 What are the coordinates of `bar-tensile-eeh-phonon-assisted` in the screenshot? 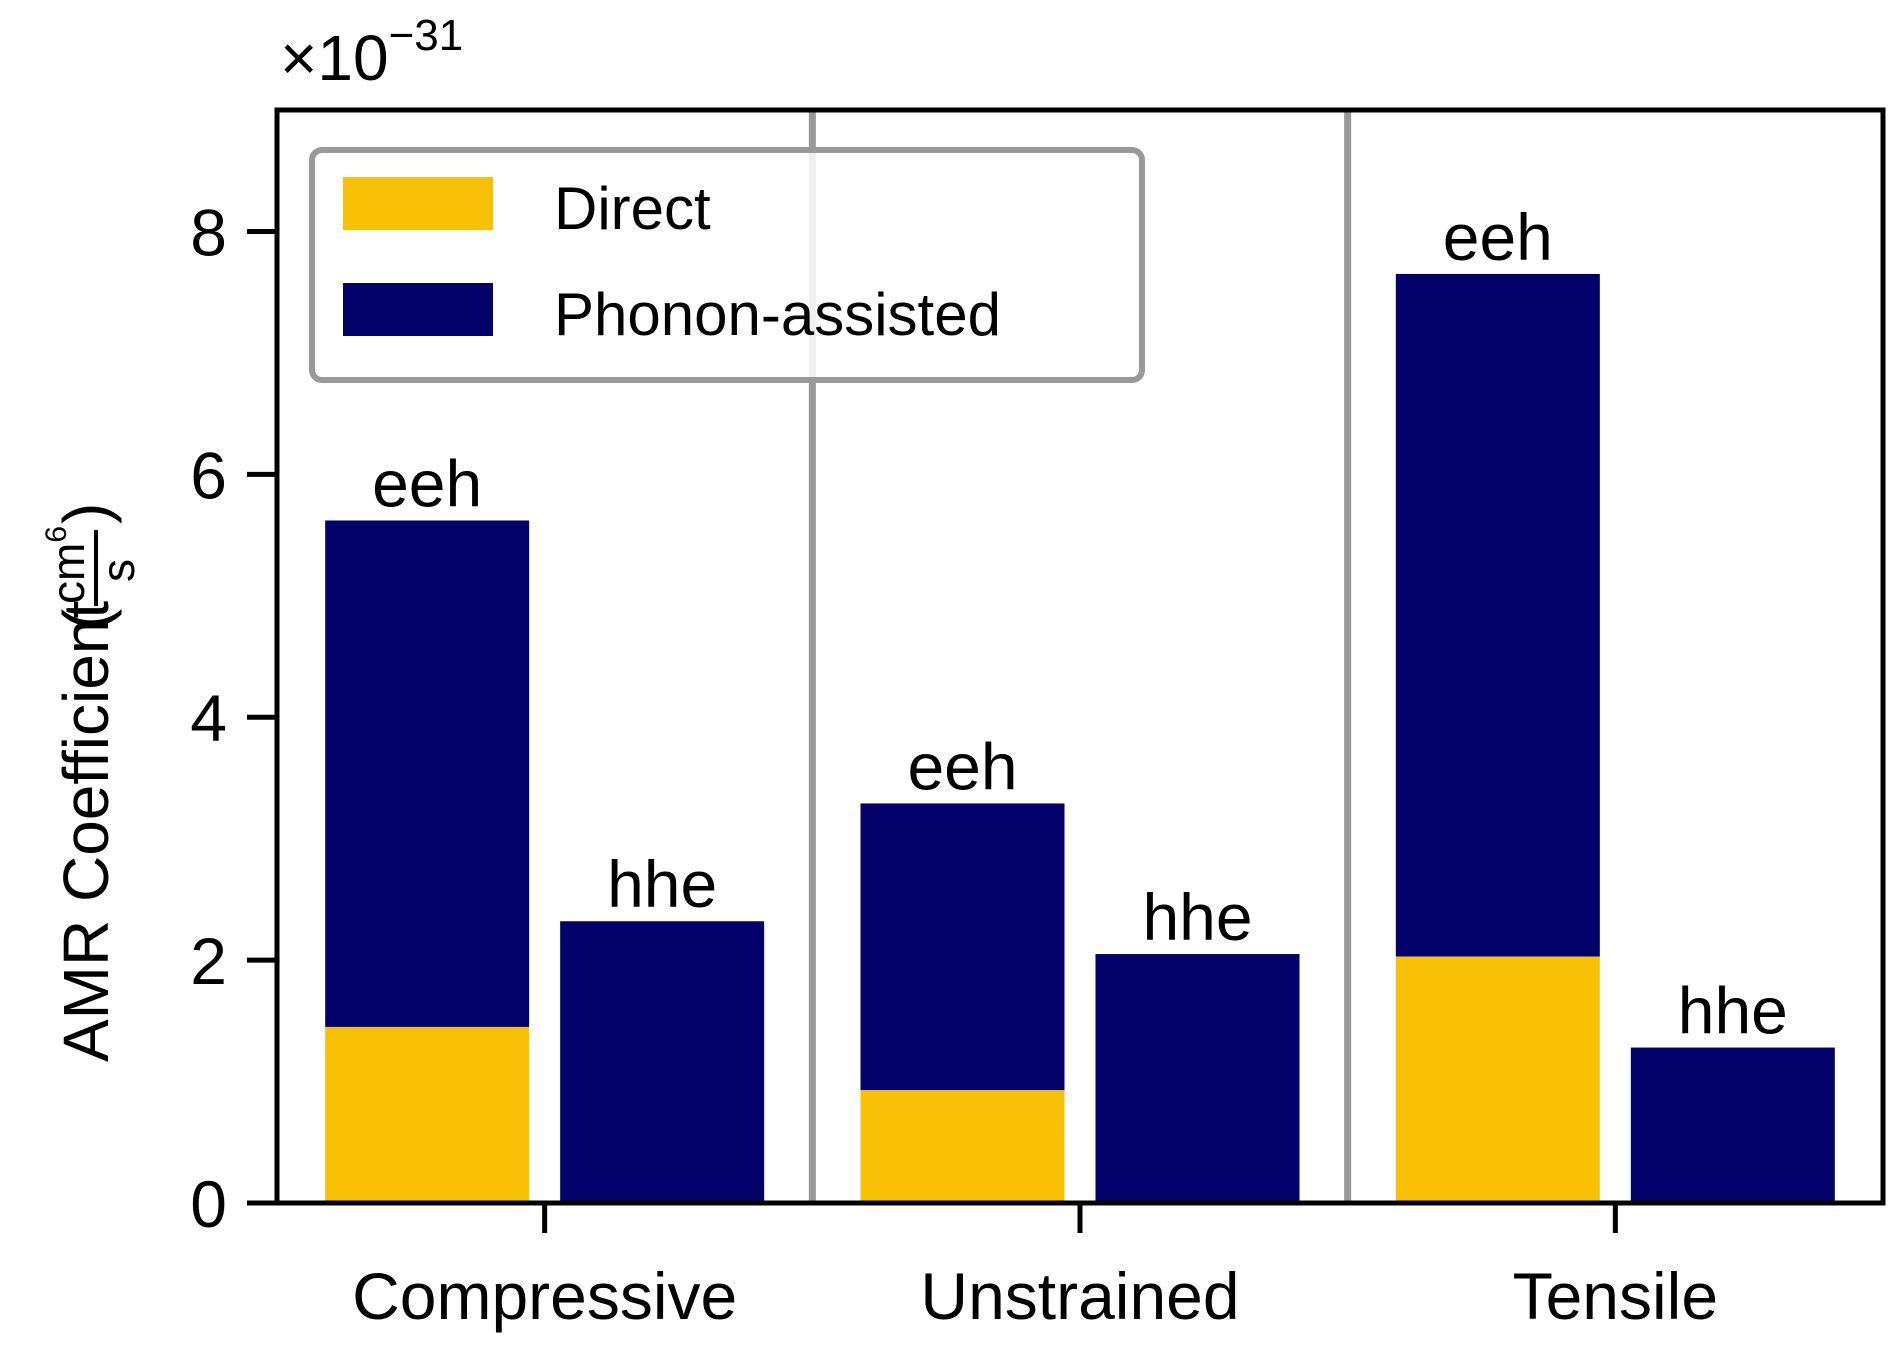 It's located at (1497, 615).